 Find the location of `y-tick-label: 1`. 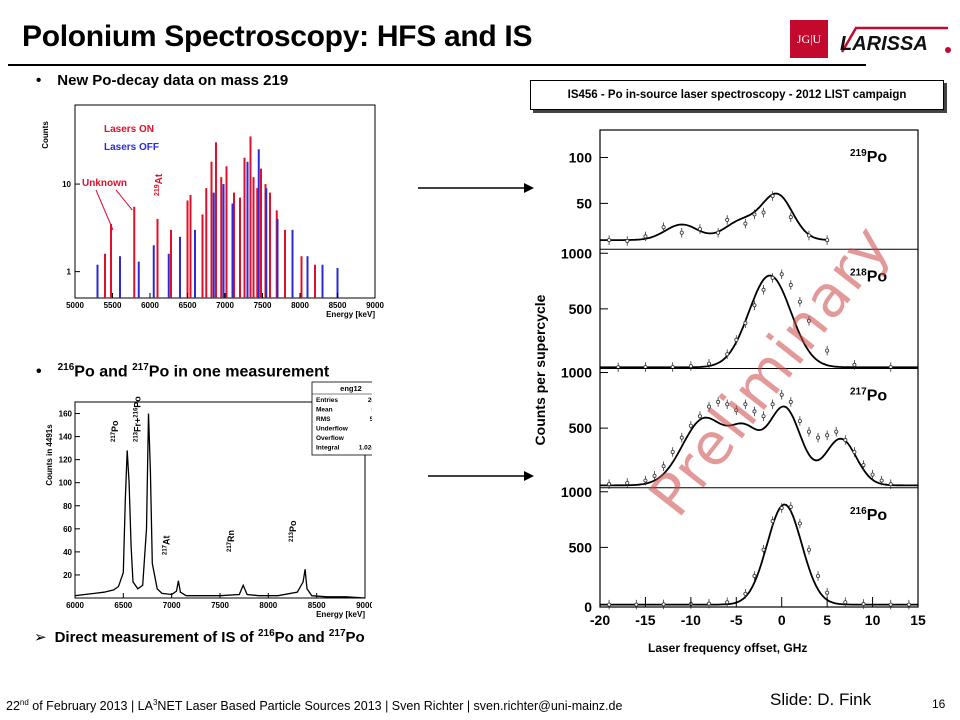

y-tick-label: 1 is located at coordinates (69, 272).